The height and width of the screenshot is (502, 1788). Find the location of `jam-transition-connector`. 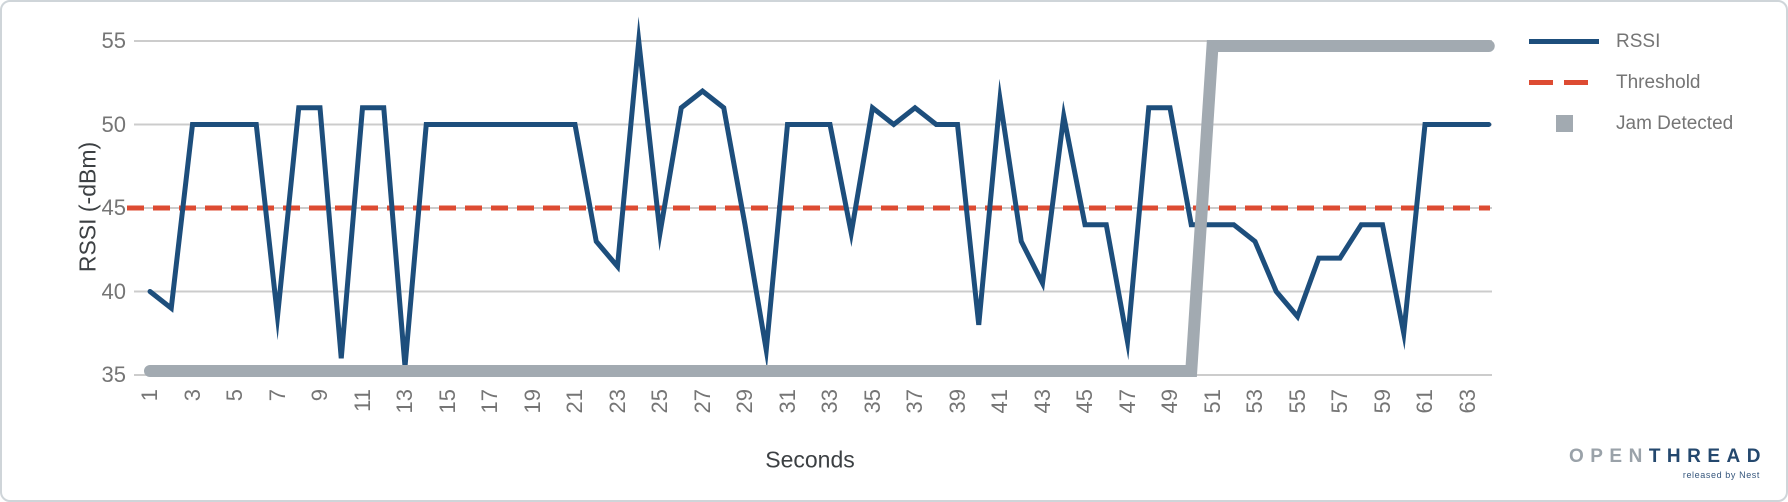

jam-transition-connector is located at coordinates (1202, 208).